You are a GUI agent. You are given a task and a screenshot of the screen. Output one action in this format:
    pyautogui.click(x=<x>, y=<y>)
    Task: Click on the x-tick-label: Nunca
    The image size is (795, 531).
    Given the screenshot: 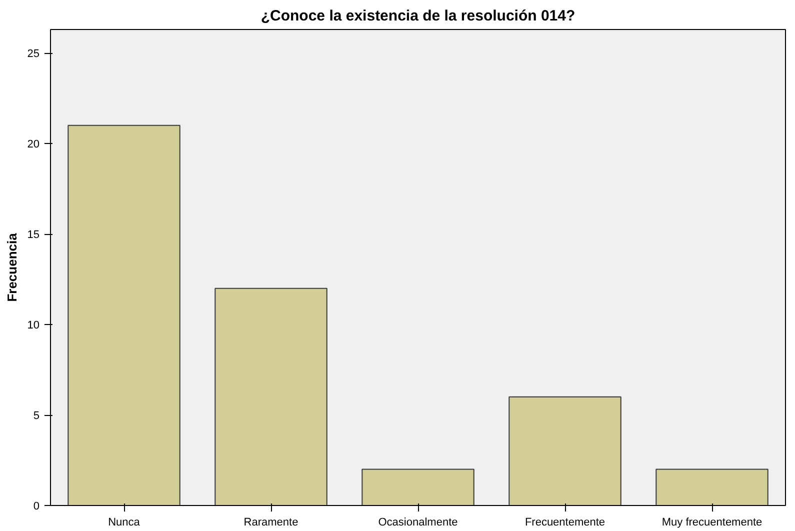 What is the action you would take?
    pyautogui.click(x=124, y=522)
    